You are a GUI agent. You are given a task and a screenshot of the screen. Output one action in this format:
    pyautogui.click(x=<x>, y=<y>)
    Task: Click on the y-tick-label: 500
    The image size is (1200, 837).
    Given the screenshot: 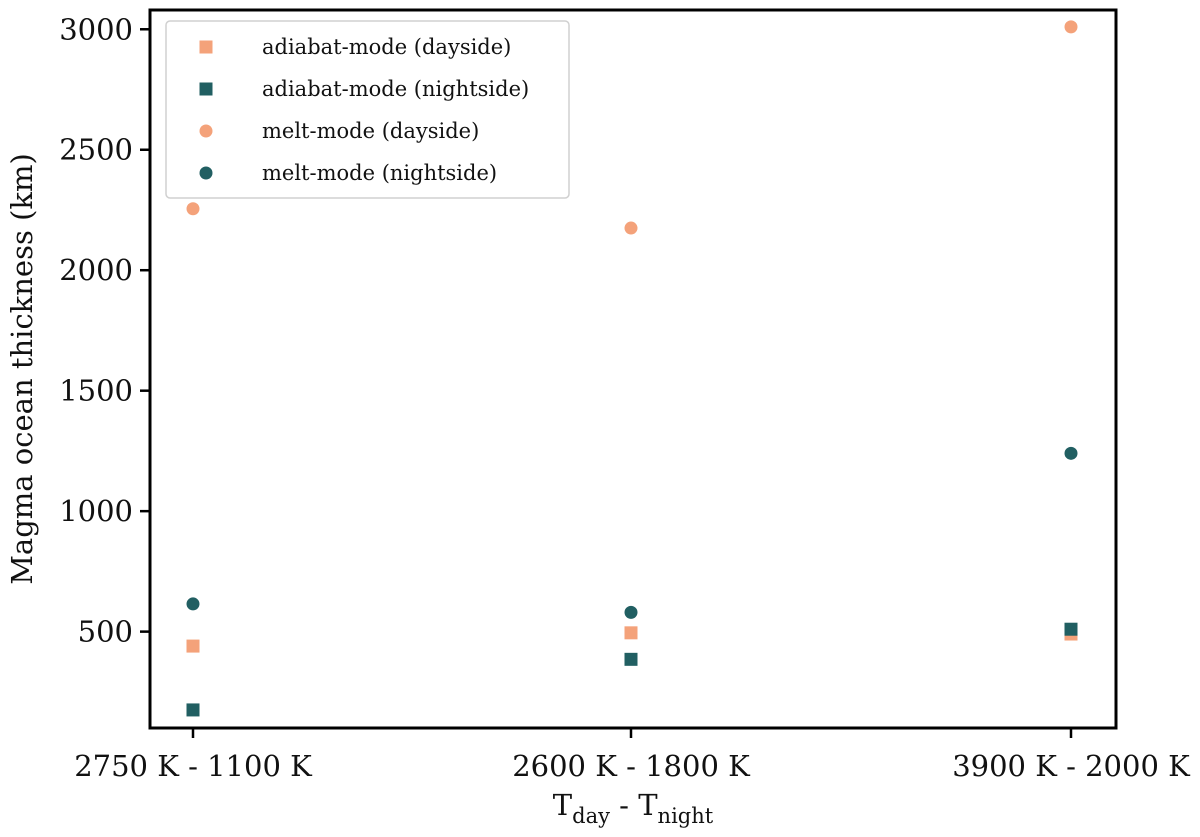 What is the action you would take?
    pyautogui.click(x=105, y=632)
    